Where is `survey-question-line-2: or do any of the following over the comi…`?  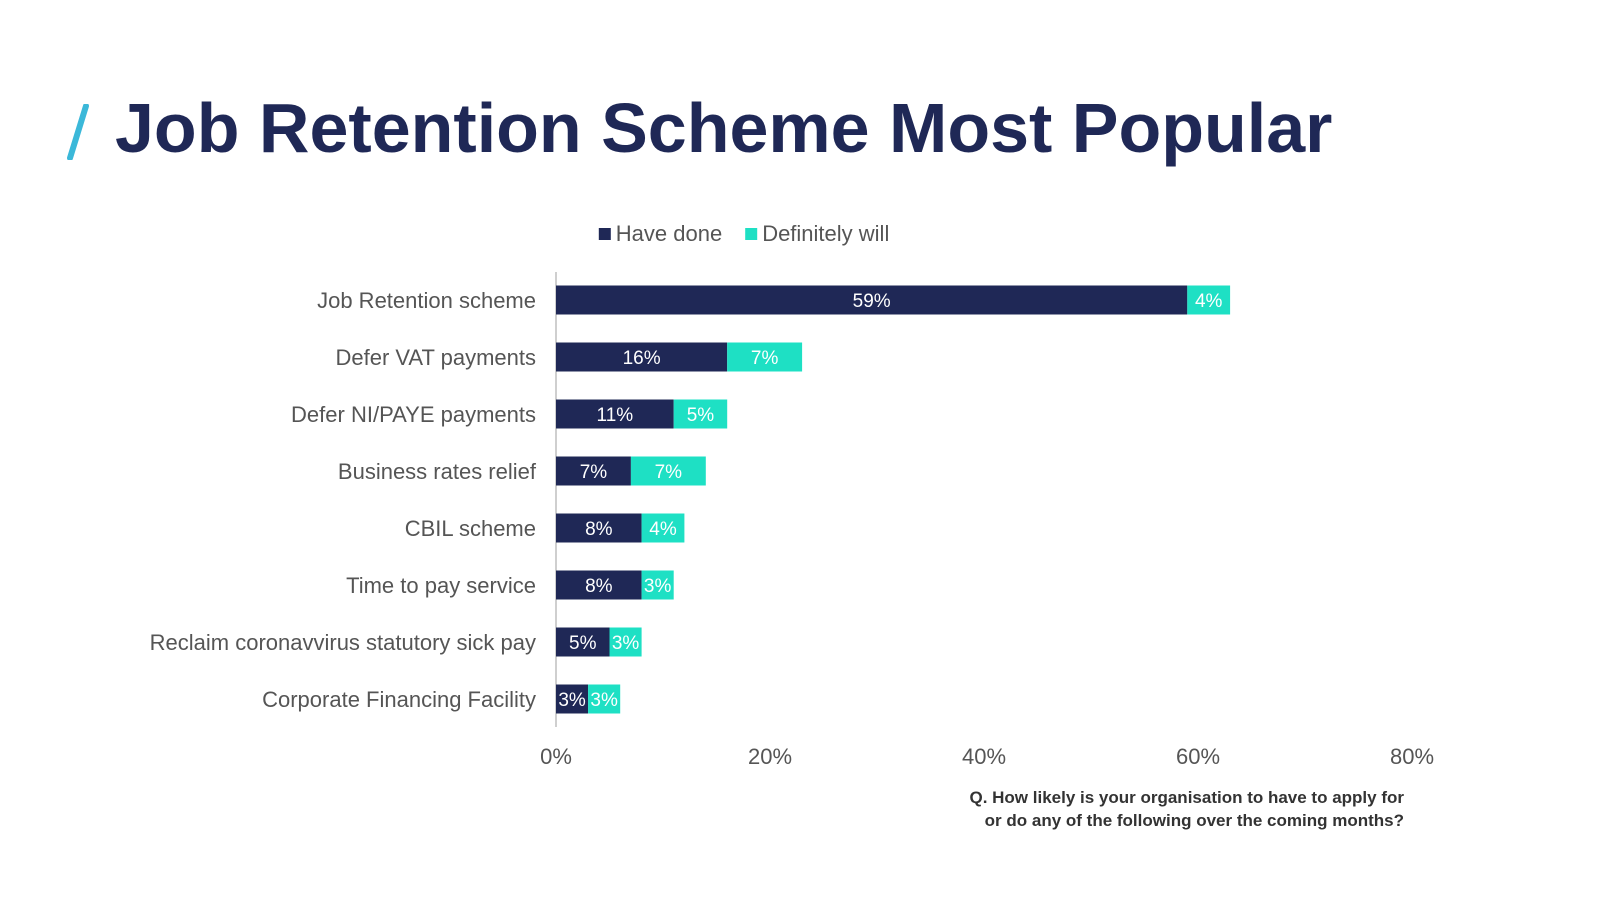 survey-question-line-2: or do any of the following over the comi… is located at coordinates (1194, 820).